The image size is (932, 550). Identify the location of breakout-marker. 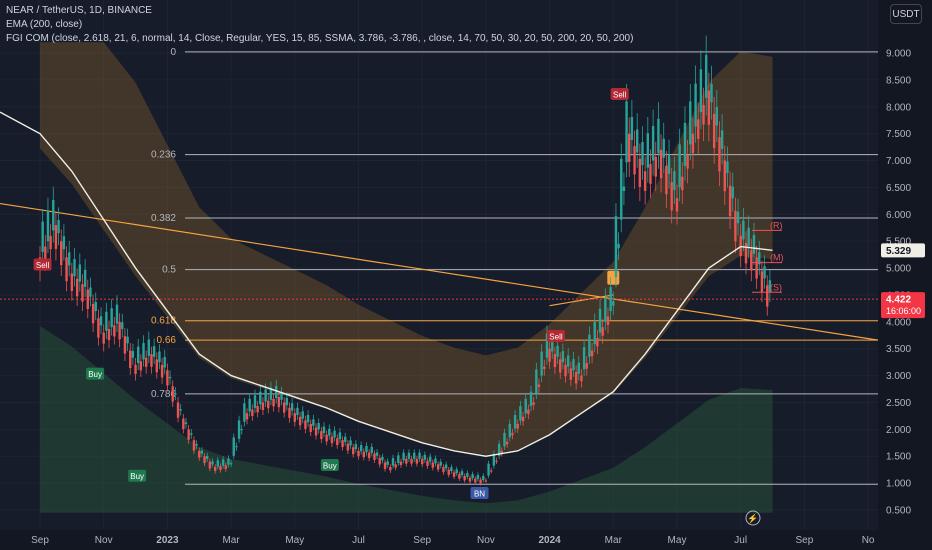
(613, 277).